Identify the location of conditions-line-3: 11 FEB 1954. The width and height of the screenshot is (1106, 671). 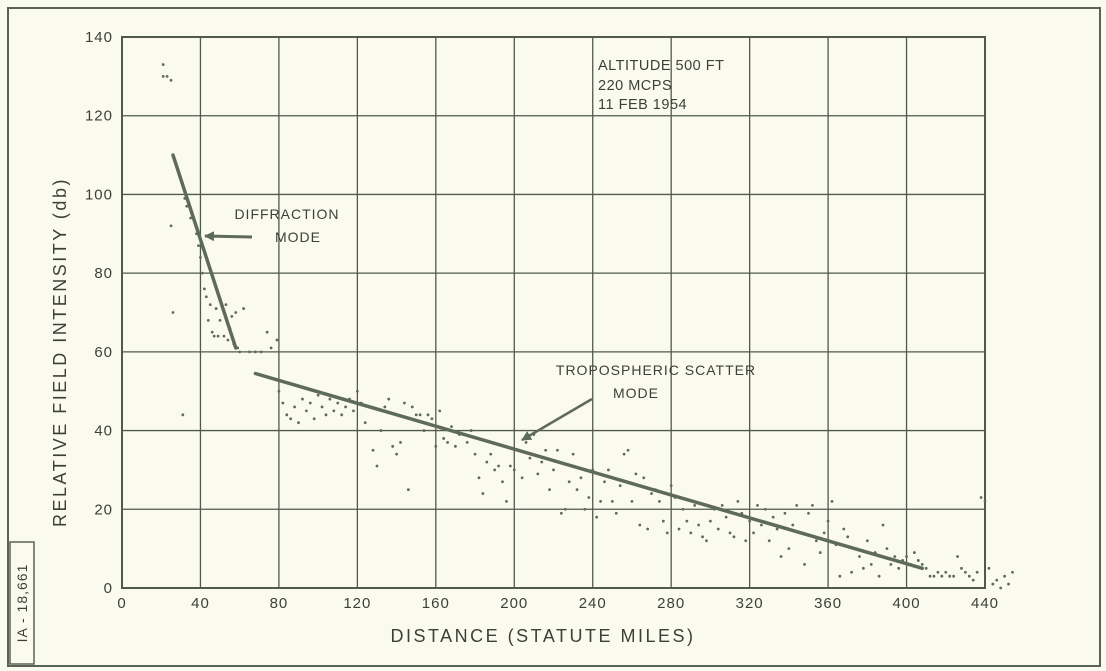
(642, 105).